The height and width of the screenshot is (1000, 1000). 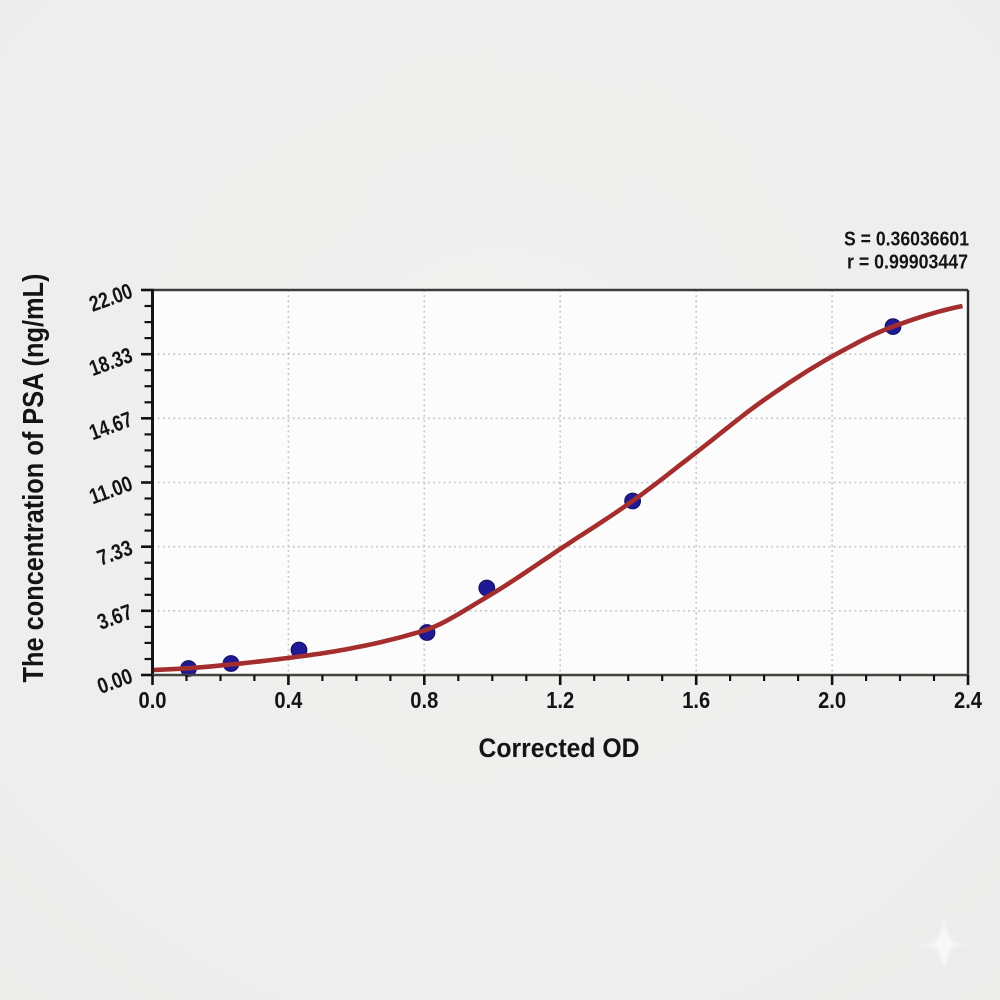 What do you see at coordinates (968, 700) in the screenshot?
I see `svg-text: 2.4` at bounding box center [968, 700].